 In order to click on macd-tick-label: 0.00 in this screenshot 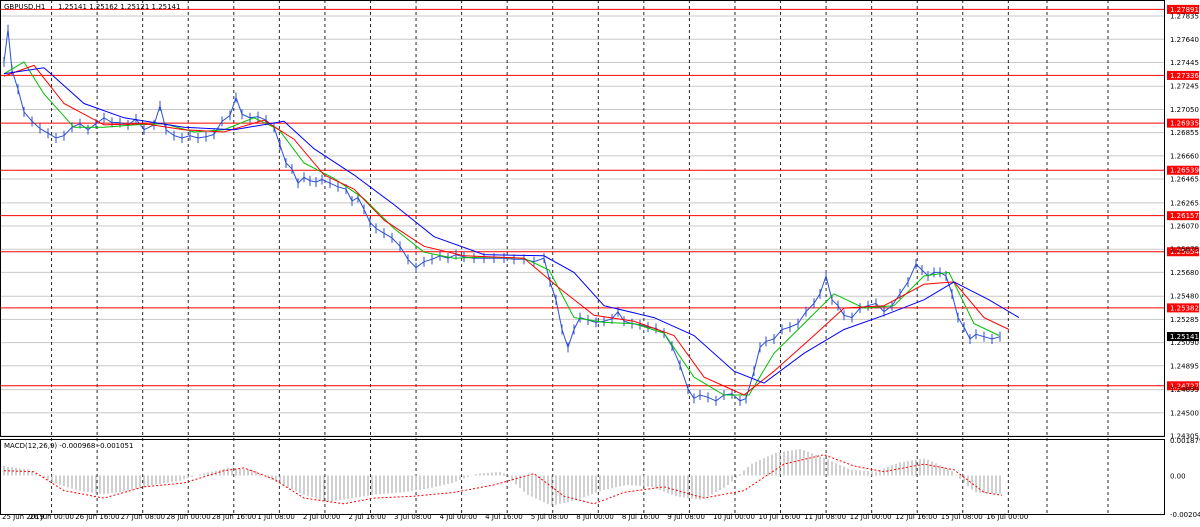, I will do `click(1178, 476)`.